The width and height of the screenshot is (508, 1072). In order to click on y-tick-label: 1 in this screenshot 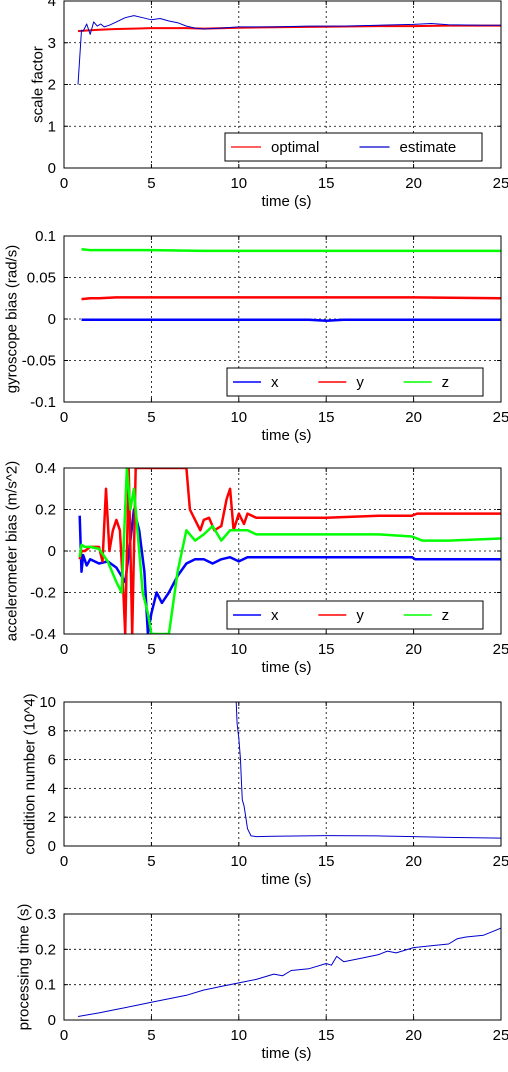, I will do `click(52, 126)`.